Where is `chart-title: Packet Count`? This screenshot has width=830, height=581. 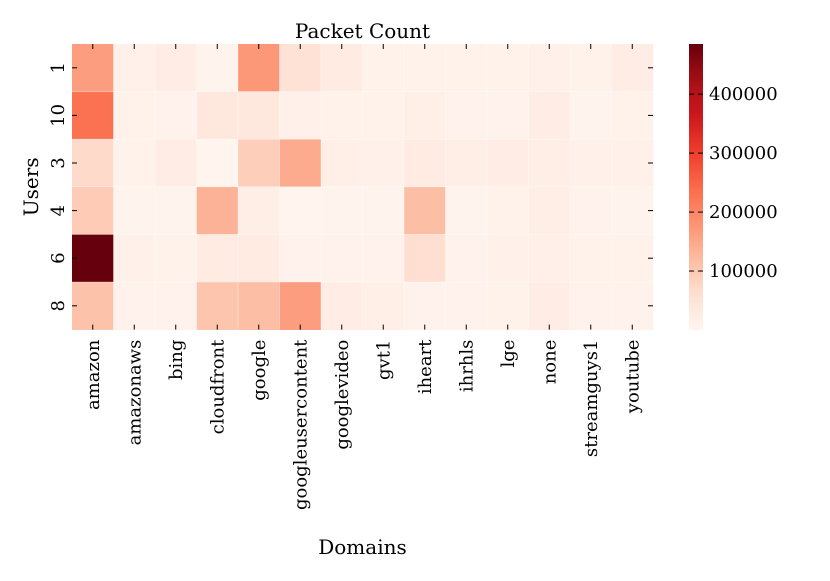 chart-title: Packet Count is located at coordinates (362, 31).